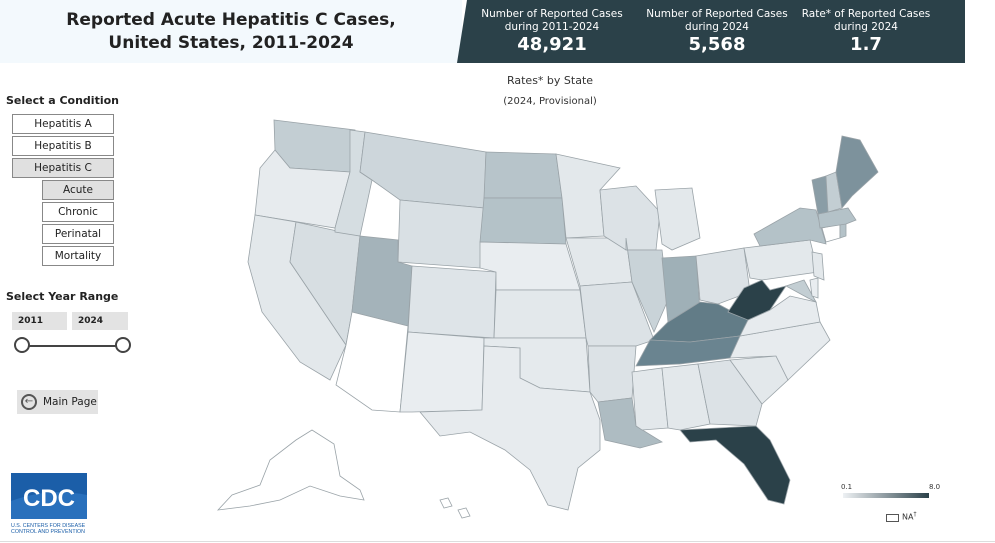  I want to click on state-ks, so click(540, 314).